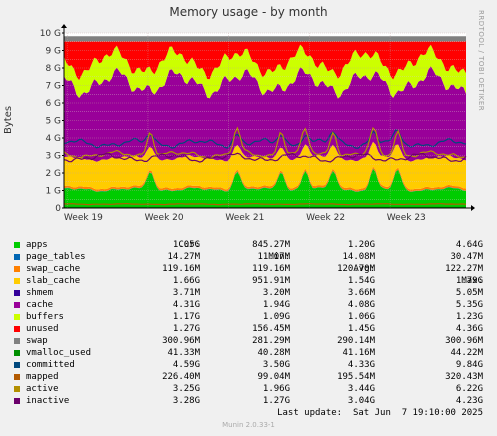 This screenshot has width=497, height=436. What do you see at coordinates (186, 305) in the screenshot?
I see `value-cur: 4.31G` at bounding box center [186, 305].